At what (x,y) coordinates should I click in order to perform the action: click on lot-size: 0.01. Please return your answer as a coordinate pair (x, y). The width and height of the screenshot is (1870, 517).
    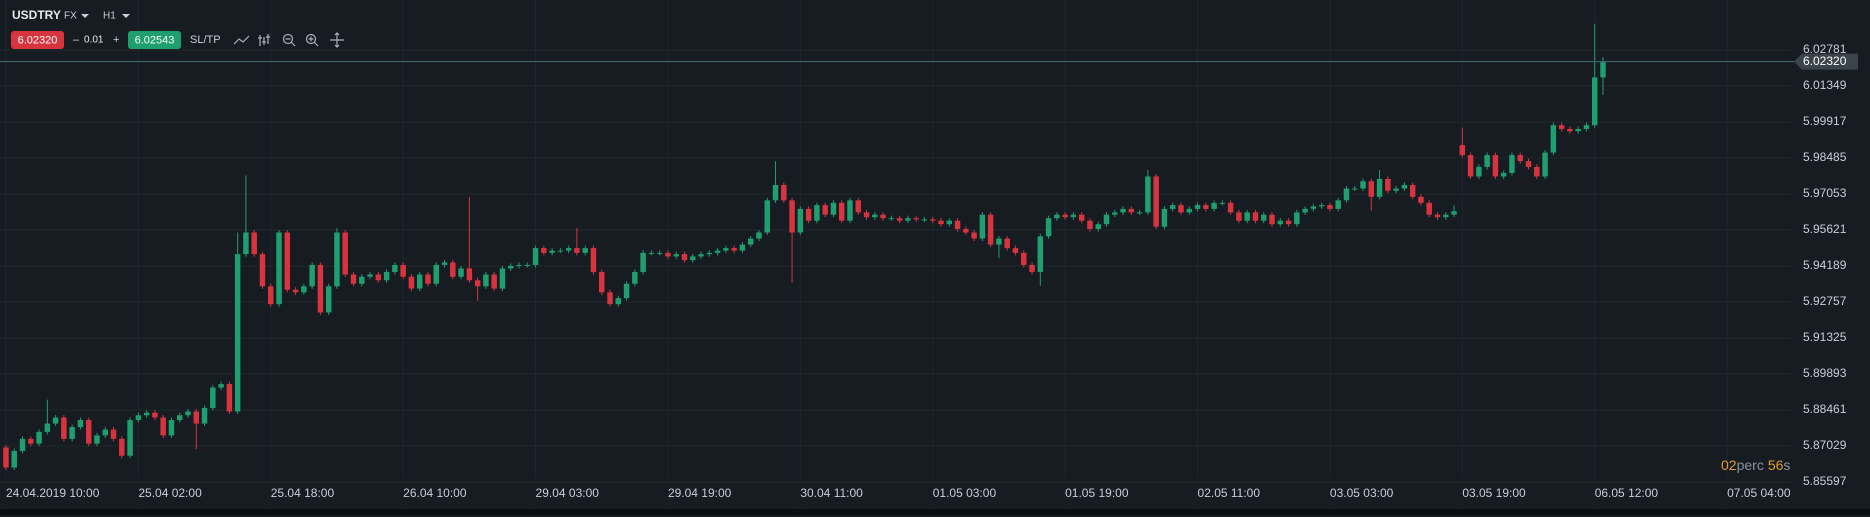
    Looking at the image, I should click on (94, 40).